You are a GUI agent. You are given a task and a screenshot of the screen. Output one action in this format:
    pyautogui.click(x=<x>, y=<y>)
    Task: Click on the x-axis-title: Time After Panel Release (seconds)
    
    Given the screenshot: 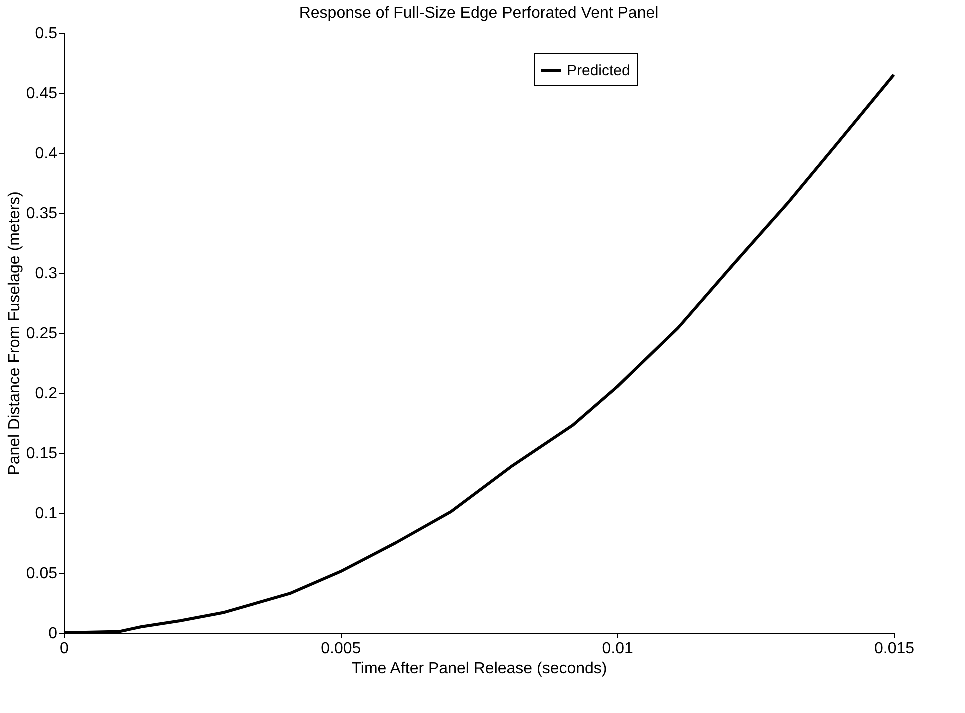 What is the action you would take?
    pyautogui.click(x=480, y=669)
    